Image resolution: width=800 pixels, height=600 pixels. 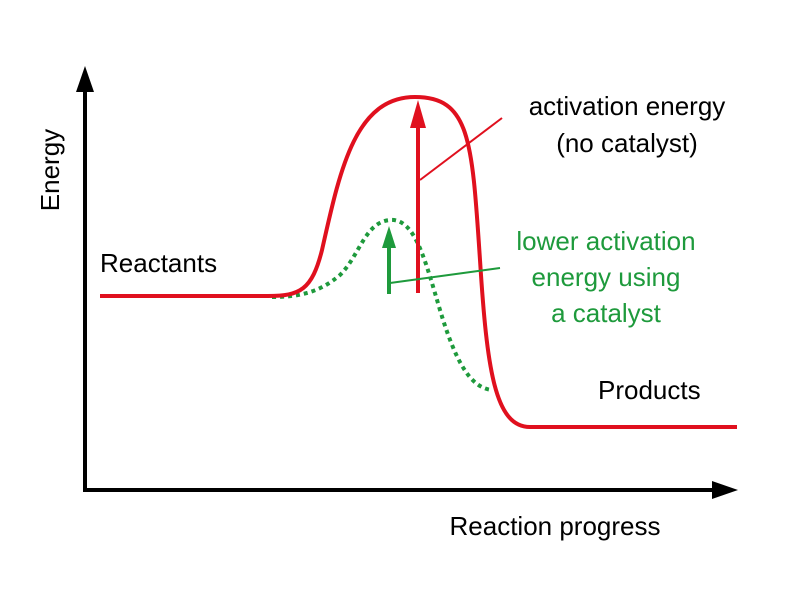 I want to click on catalyst-arrowhead, so click(x=389, y=237).